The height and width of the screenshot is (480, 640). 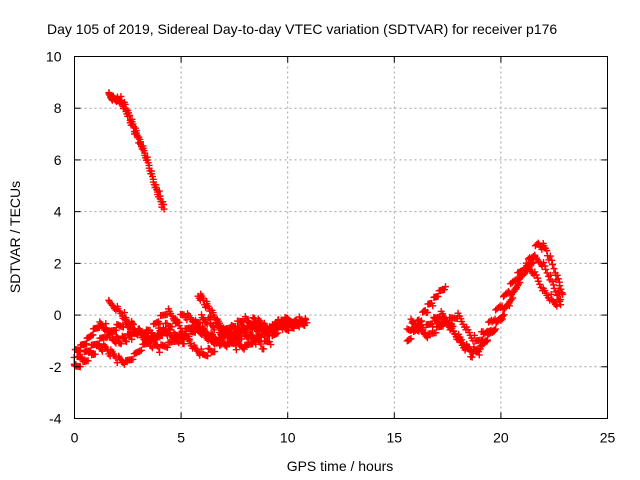 What do you see at coordinates (58, 263) in the screenshot?
I see `y-tick-label: 2` at bounding box center [58, 263].